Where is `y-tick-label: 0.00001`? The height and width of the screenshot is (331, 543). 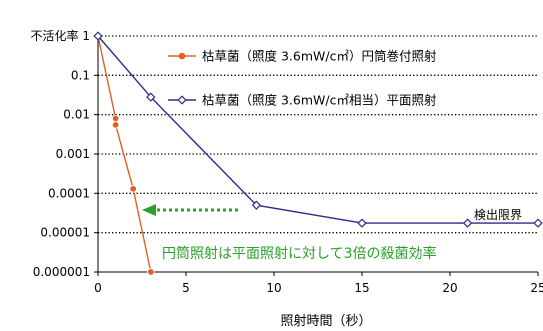 y-tick-label: 0.00001 is located at coordinates (65, 233).